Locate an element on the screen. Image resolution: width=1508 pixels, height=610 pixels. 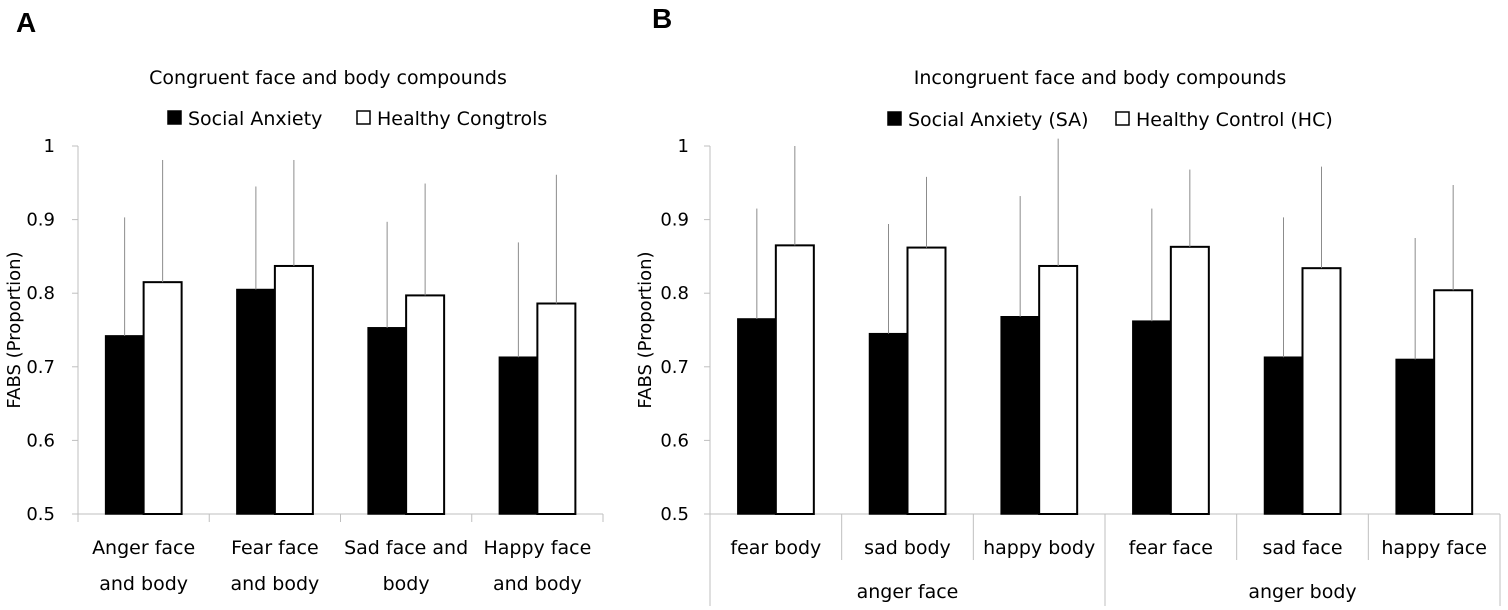
category-label: Anger face is located at coordinates (143, 548).